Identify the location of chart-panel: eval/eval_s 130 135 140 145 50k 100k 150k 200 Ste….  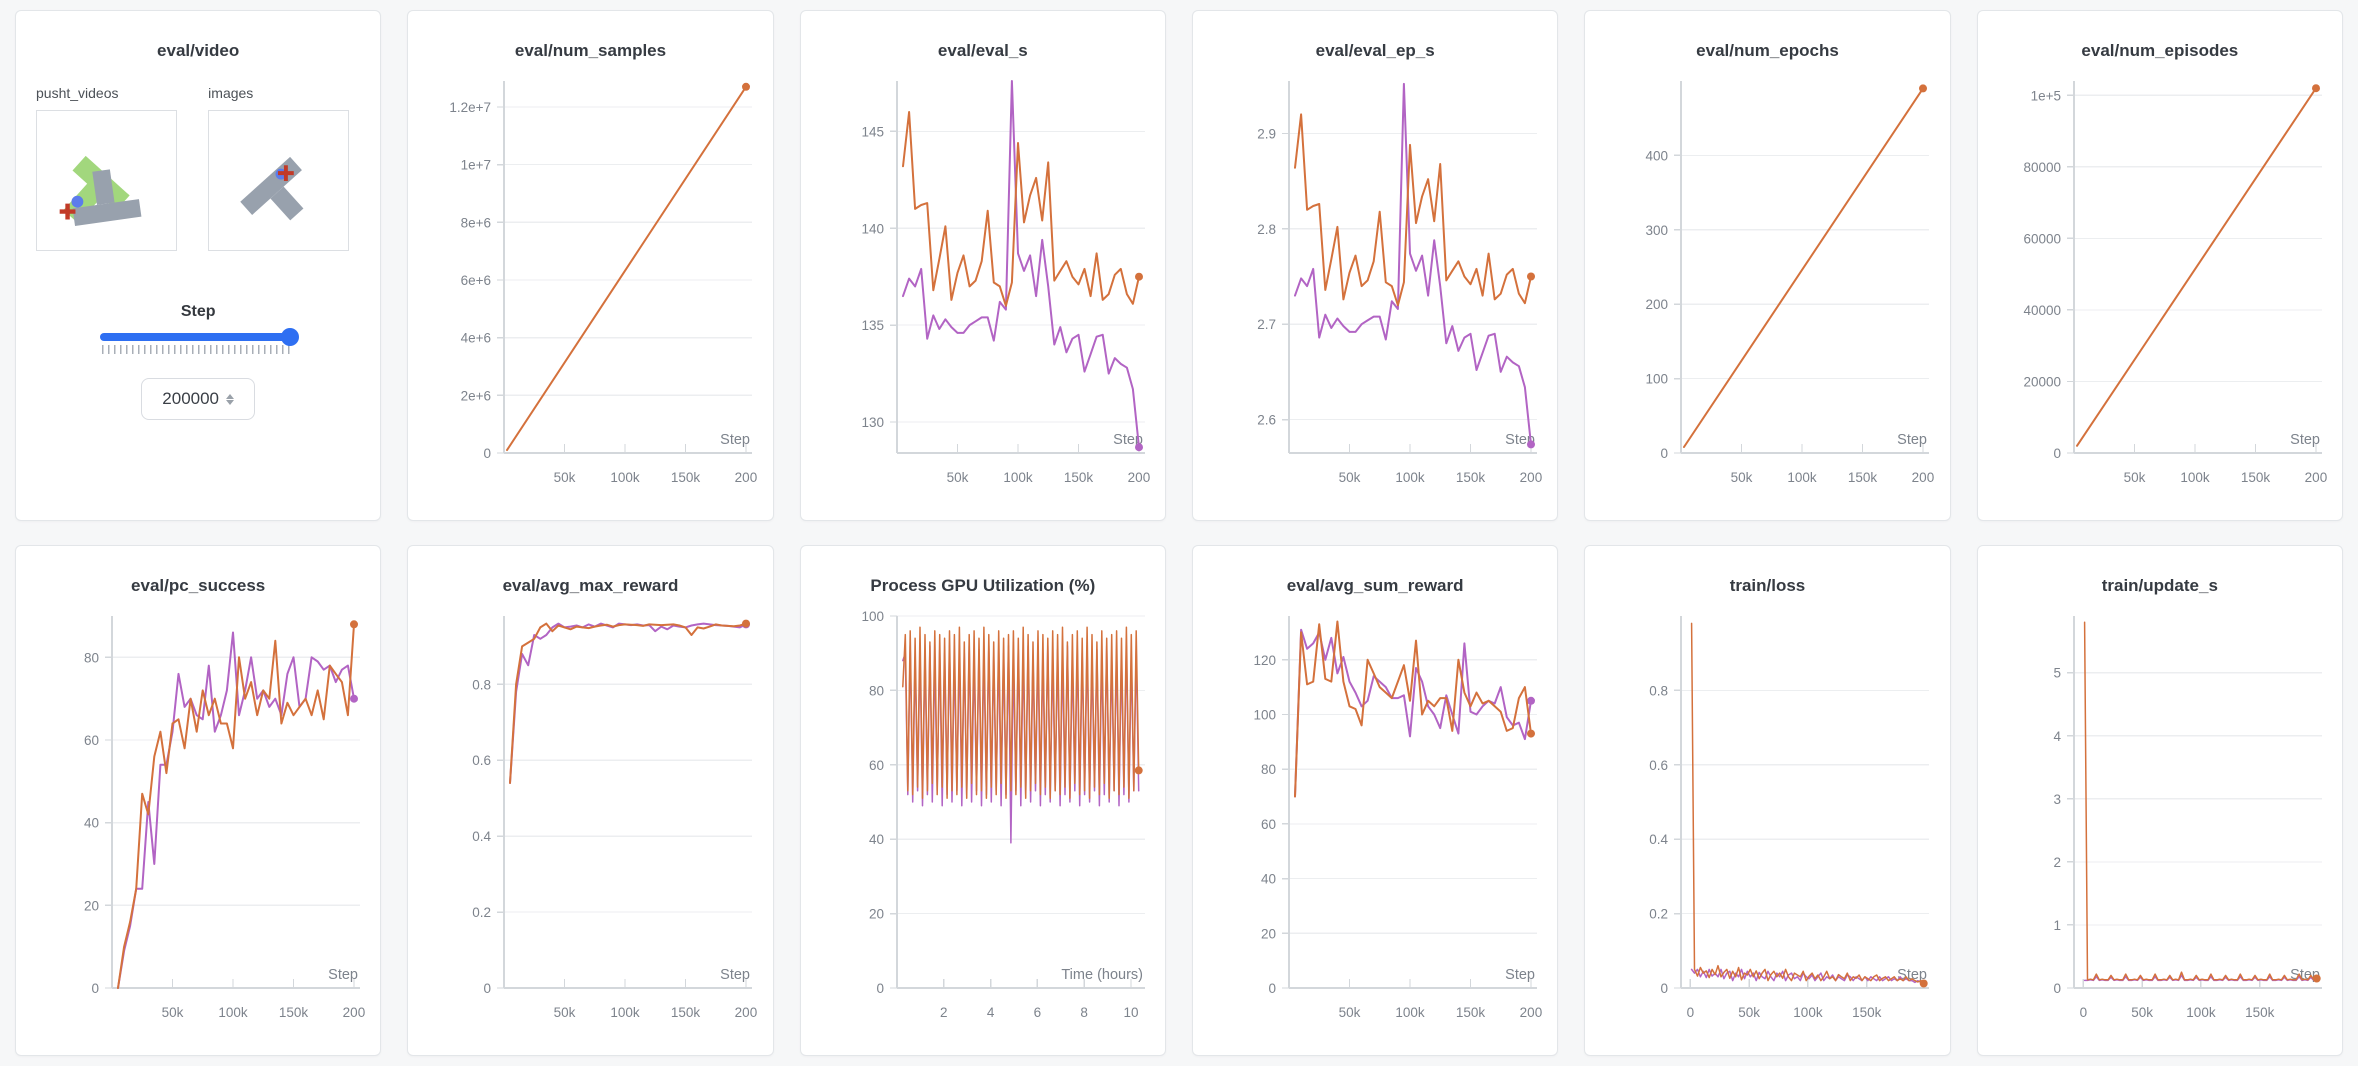
(982, 265).